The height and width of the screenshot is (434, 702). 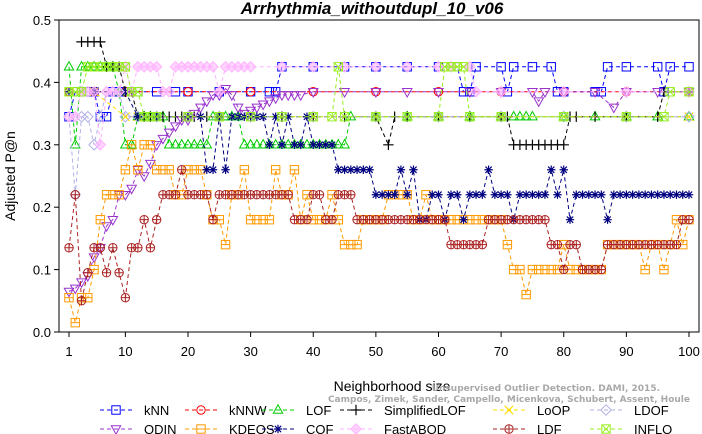 What do you see at coordinates (392, 386) in the screenshot?
I see `x-axis-label: Neighborhood size` at bounding box center [392, 386].